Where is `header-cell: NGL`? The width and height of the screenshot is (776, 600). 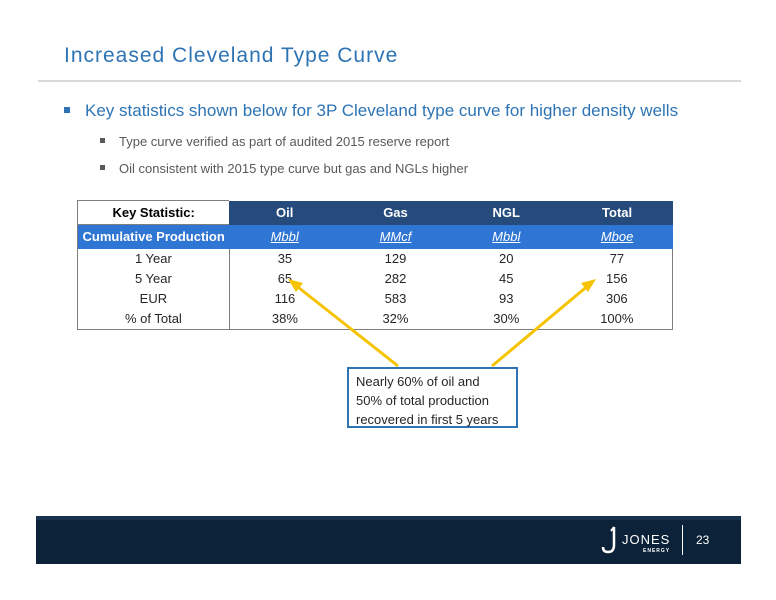 header-cell: NGL is located at coordinates (506, 212).